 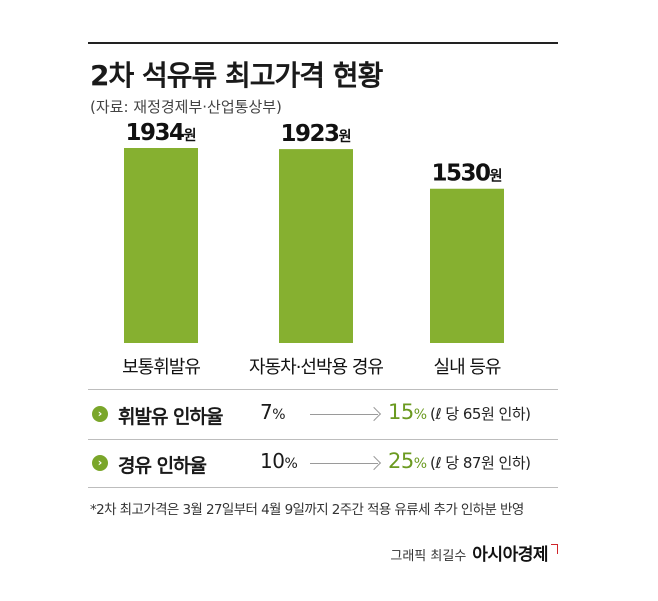 I want to click on rate-note: (ℓ 당 65원 인하), so click(x=480, y=414).